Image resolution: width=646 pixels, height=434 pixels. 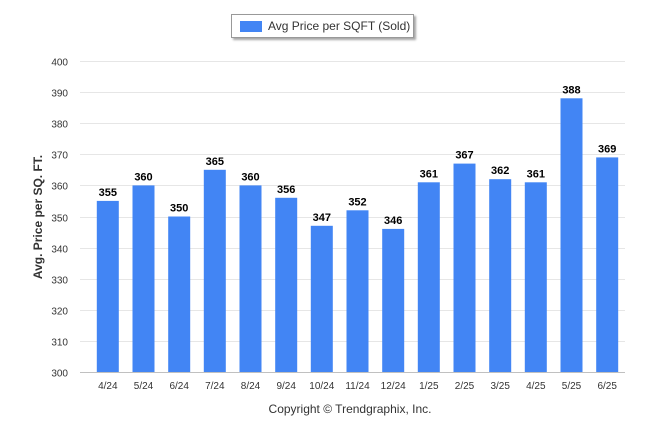 What do you see at coordinates (59, 343) in the screenshot?
I see `y-tick-label: 310` at bounding box center [59, 343].